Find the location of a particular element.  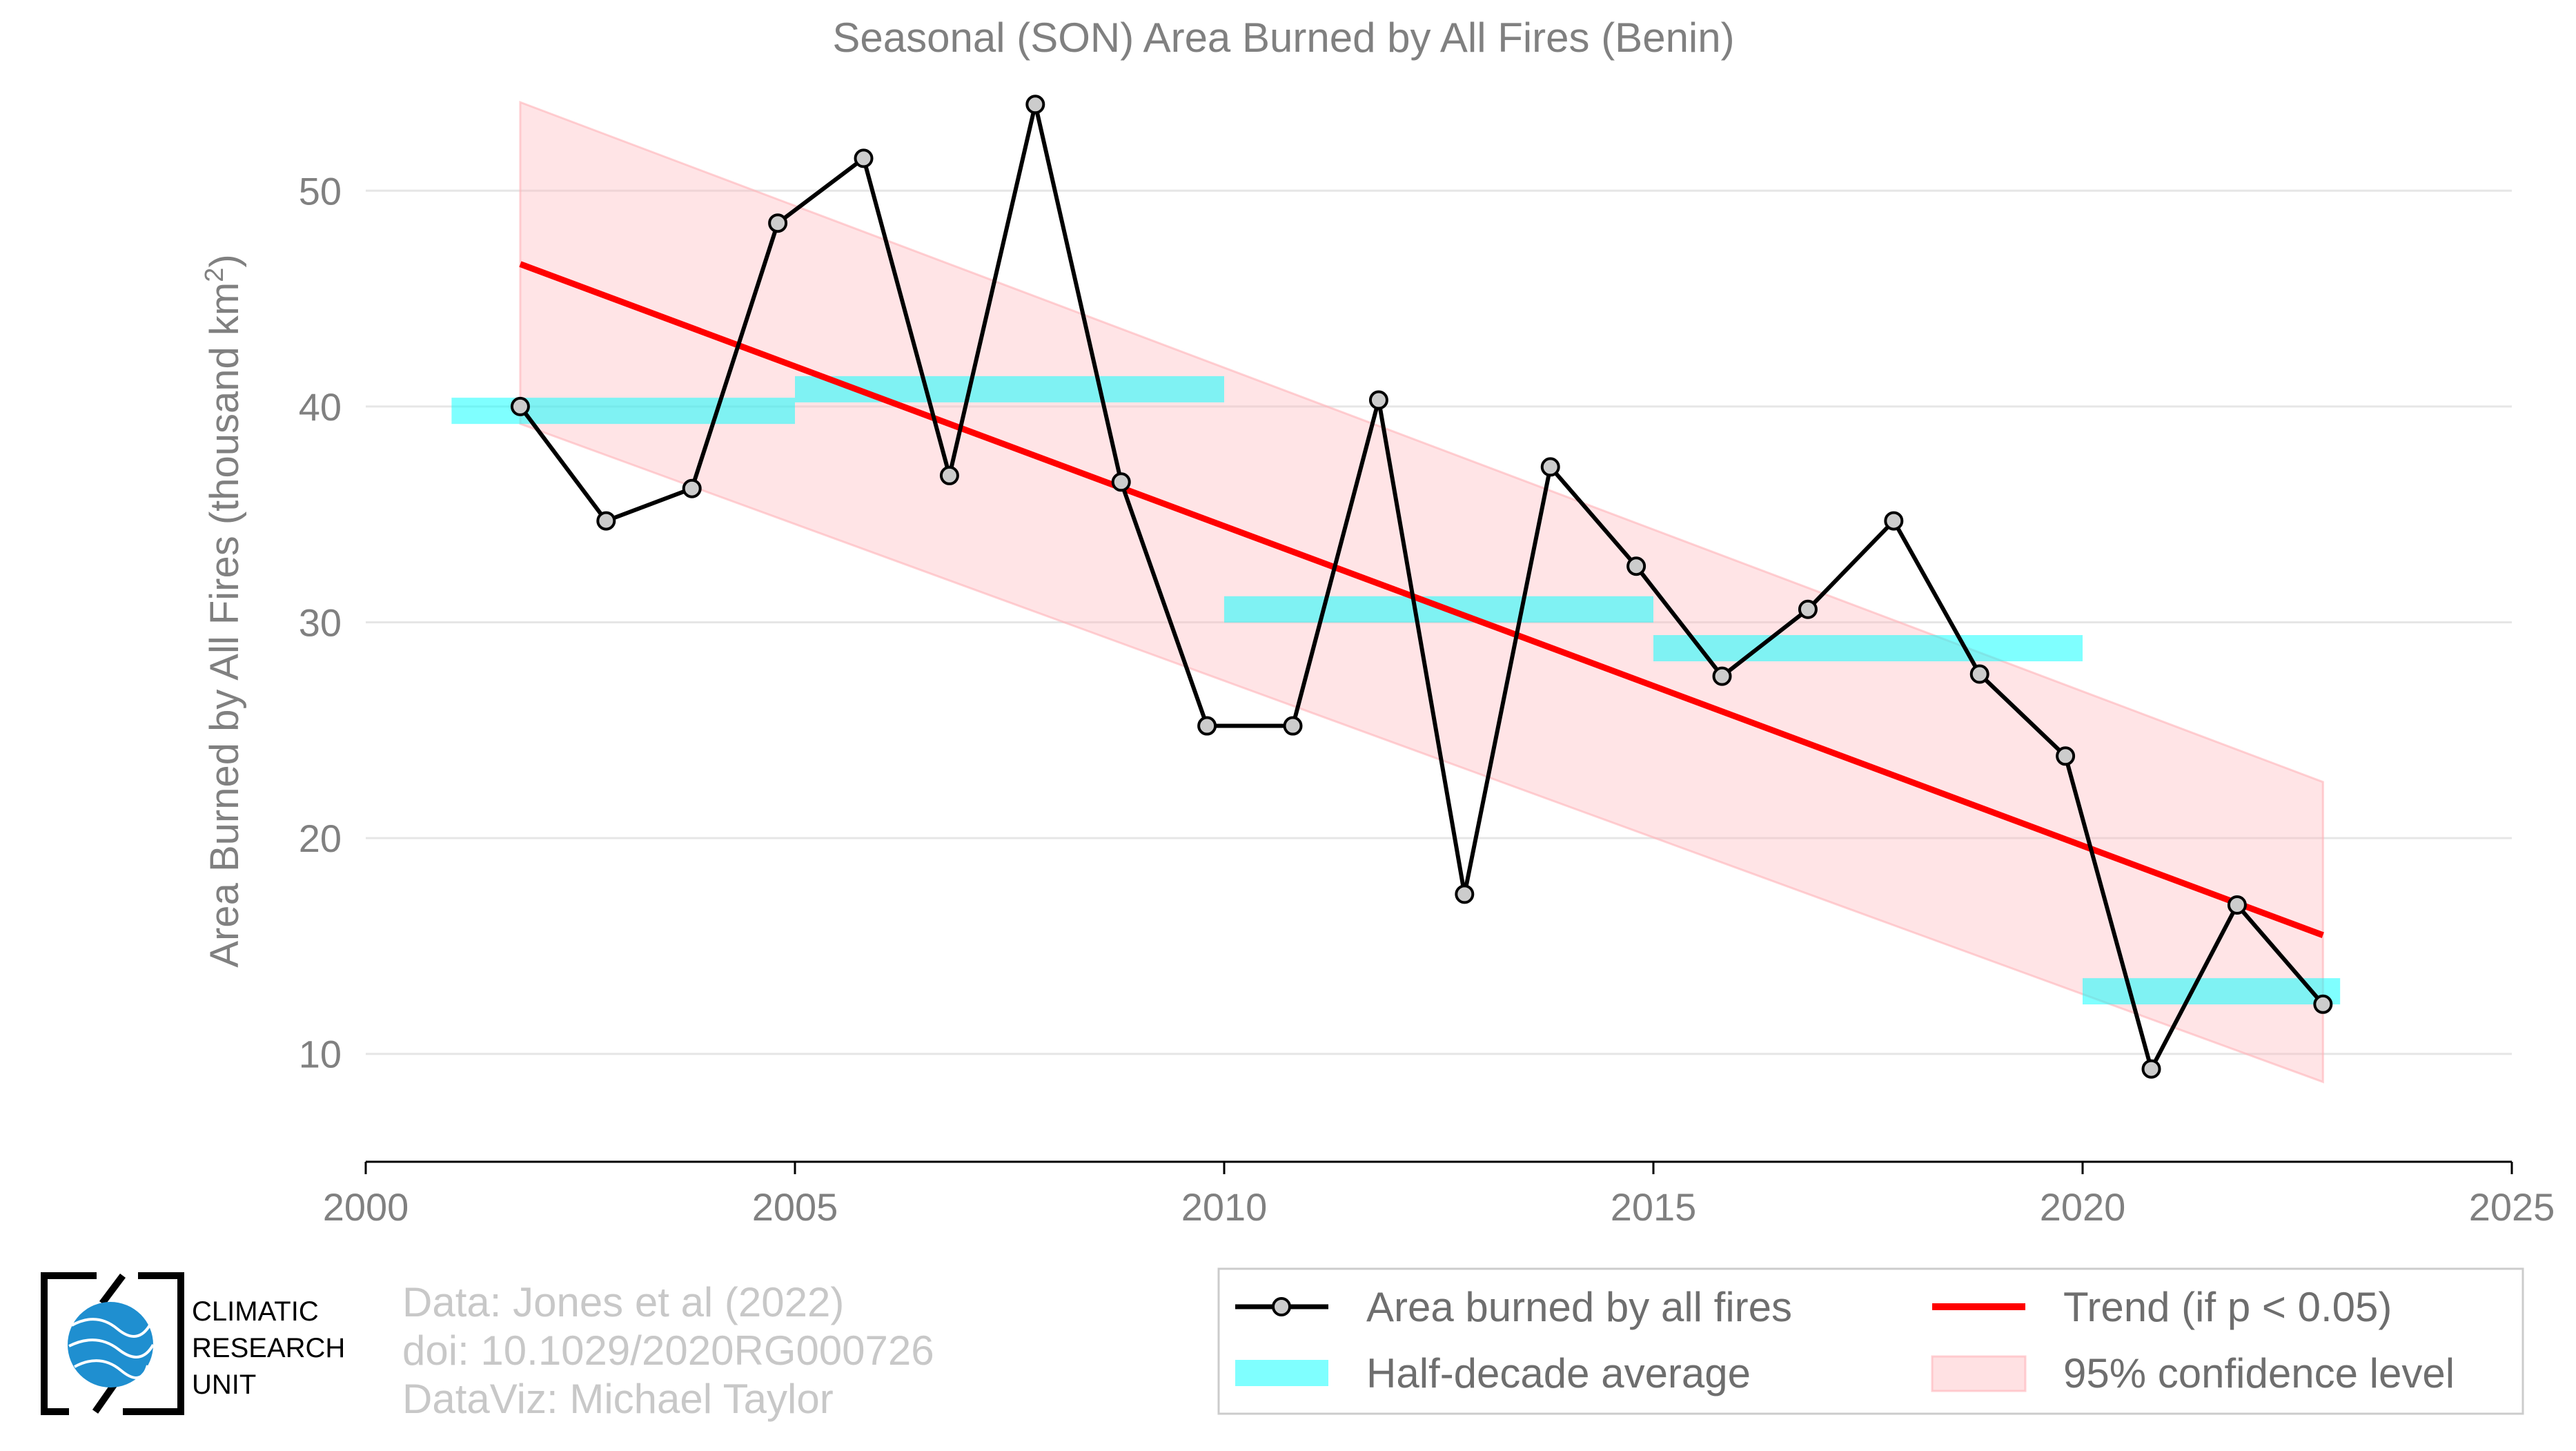

credit-doi: doi: 10.1029/2020RG000726 is located at coordinates (668, 1350).